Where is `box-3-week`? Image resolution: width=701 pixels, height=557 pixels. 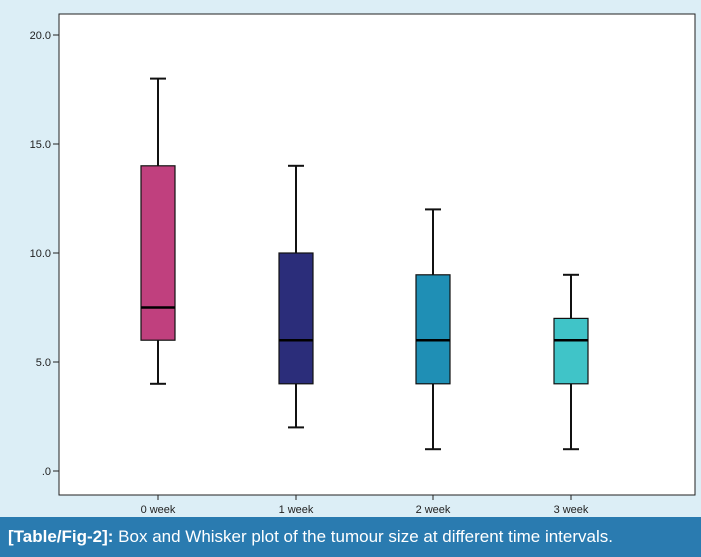
box-3-week is located at coordinates (571, 362).